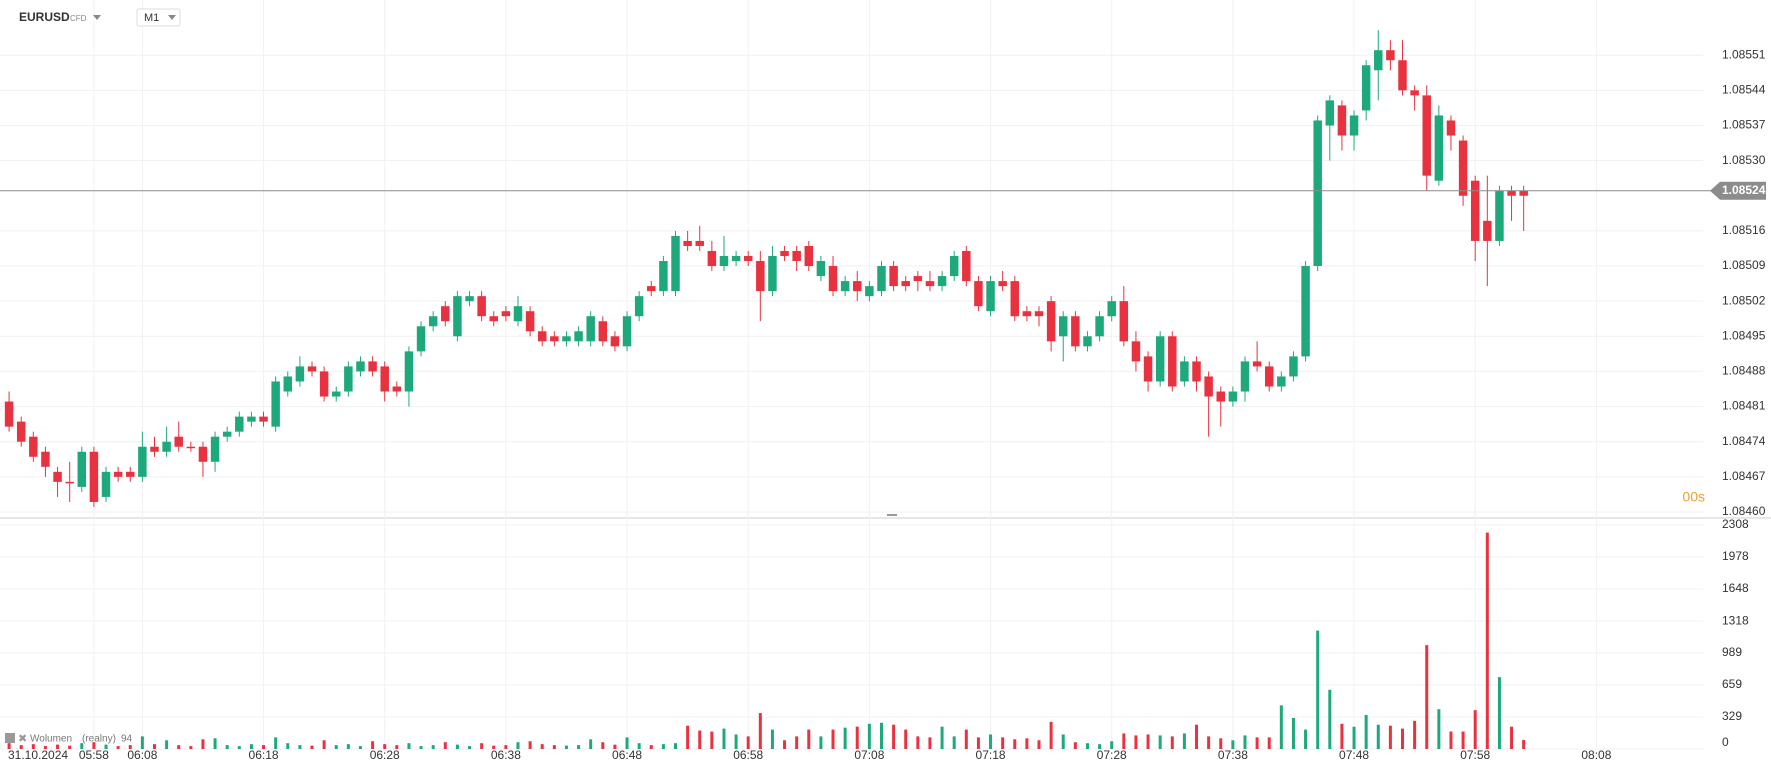 The height and width of the screenshot is (770, 1771). Describe the element at coordinates (78, 18) in the screenshot. I see `market: CFD` at that location.